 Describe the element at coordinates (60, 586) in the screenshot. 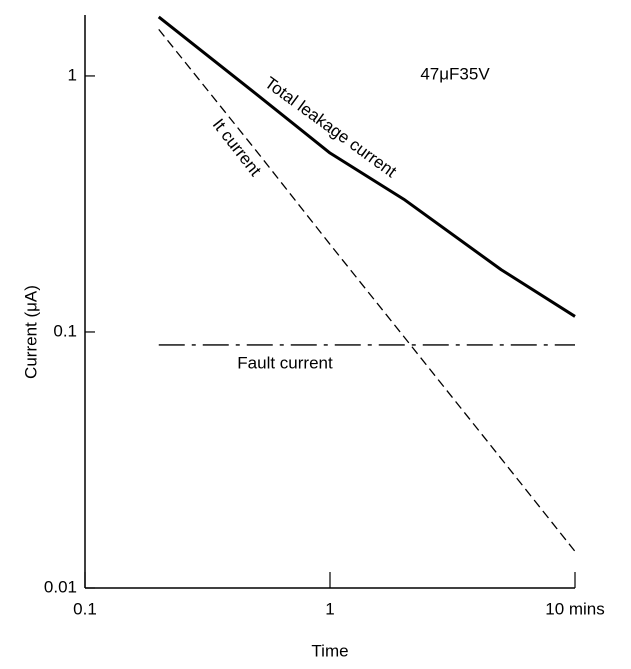

I see `y-tick-label: 0.01` at that location.